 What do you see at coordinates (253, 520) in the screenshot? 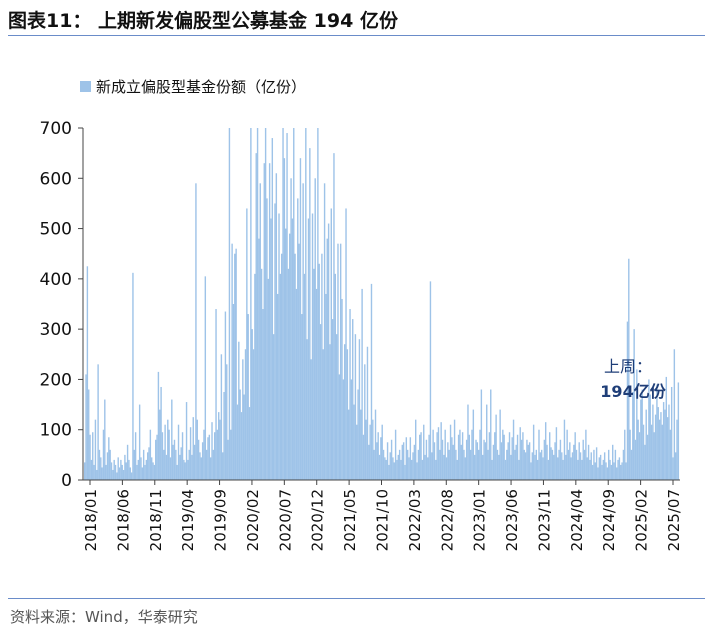
I see `x-tick-label: 2020/02` at bounding box center [253, 520].